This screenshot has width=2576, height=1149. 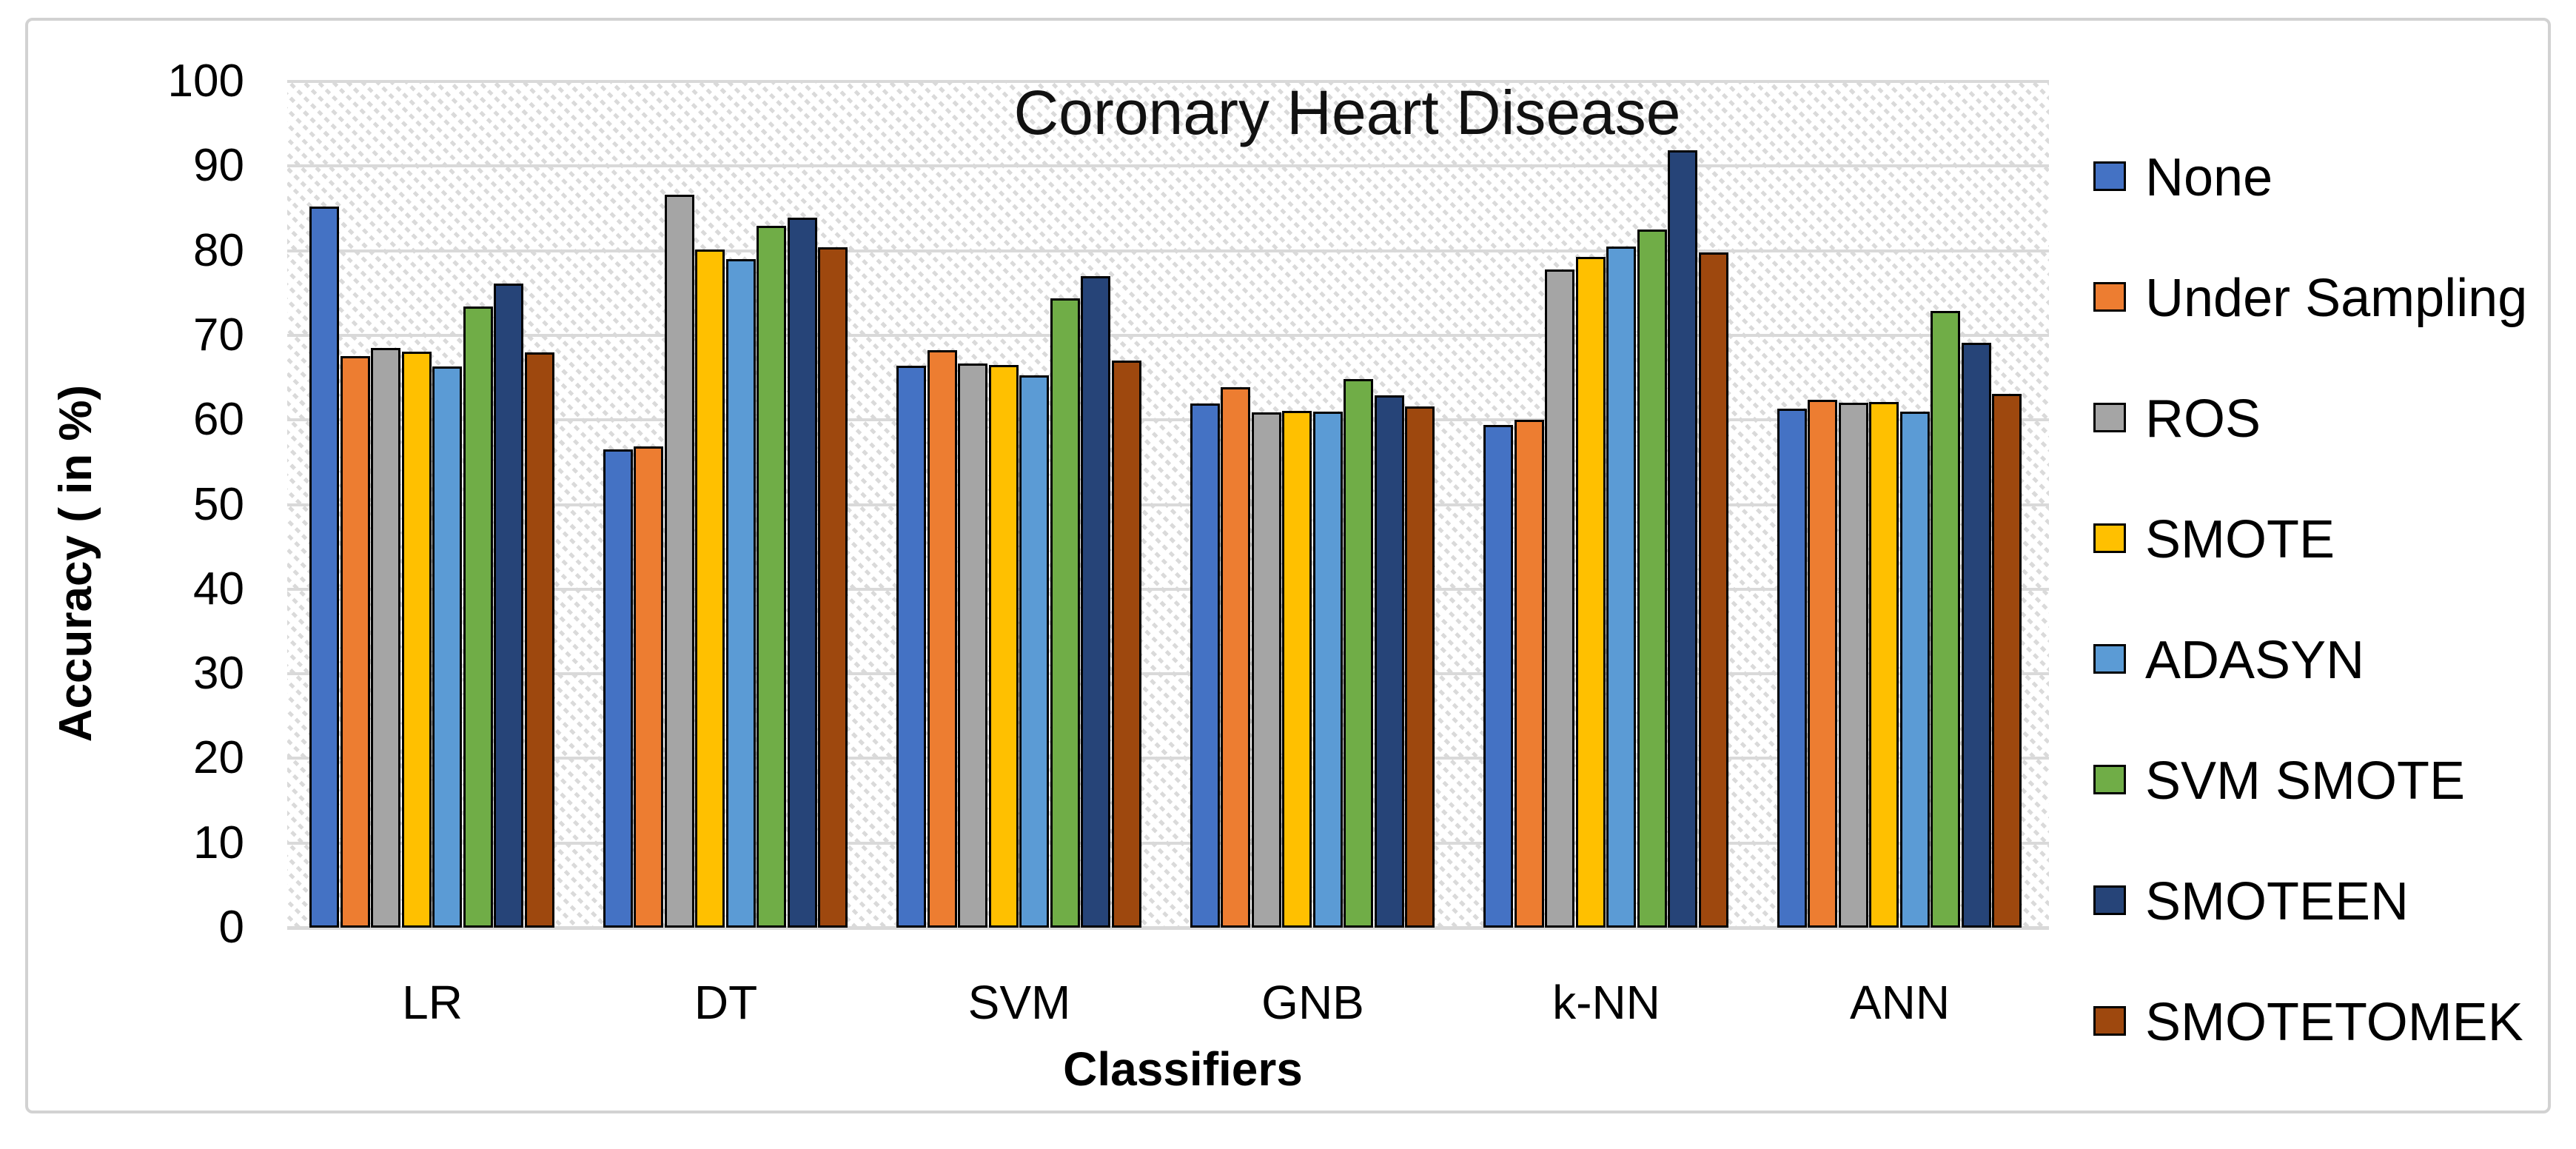 I want to click on x-category-label-LR: LR, so click(x=432, y=1002).